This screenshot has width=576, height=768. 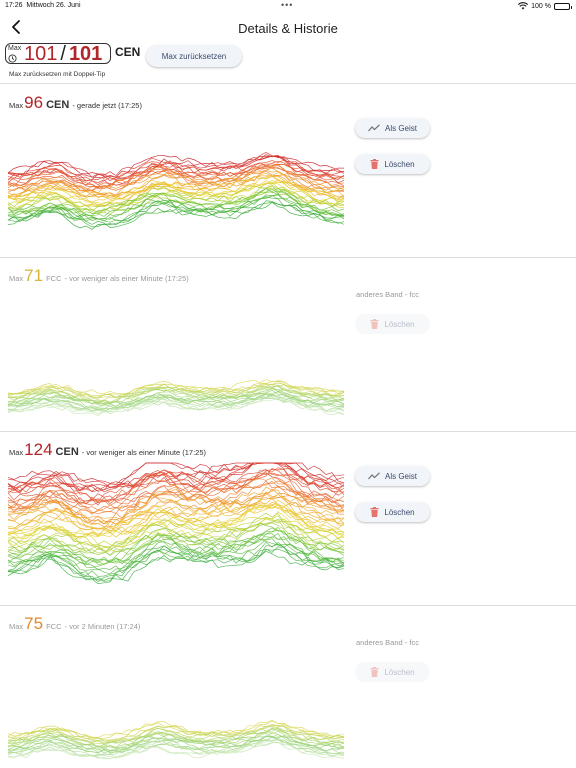 What do you see at coordinates (38, 449) in the screenshot?
I see `entry-max-value: 124` at bounding box center [38, 449].